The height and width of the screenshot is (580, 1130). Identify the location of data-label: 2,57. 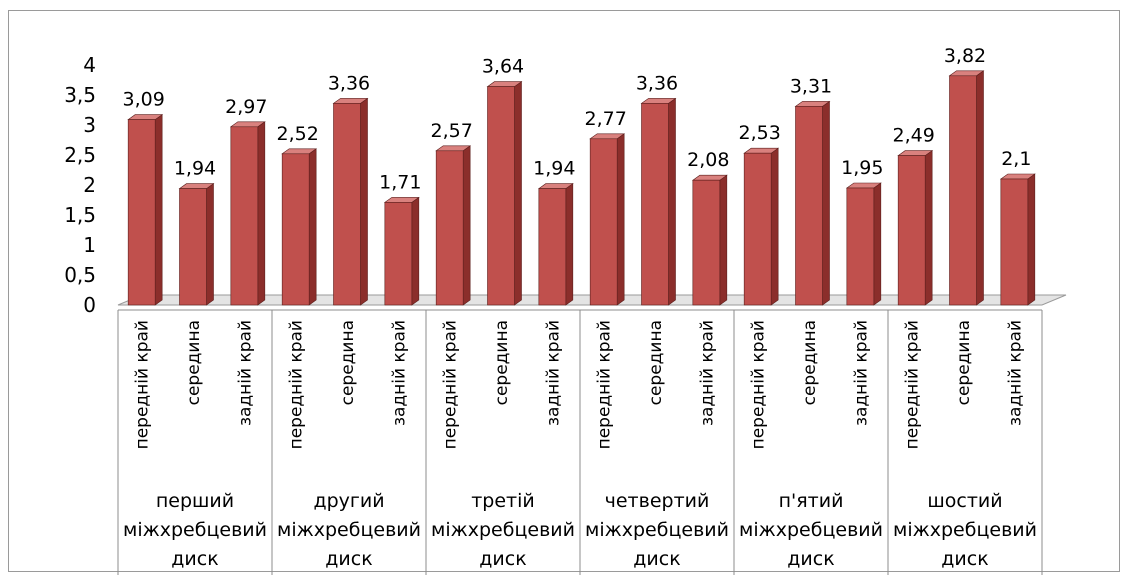
(452, 131).